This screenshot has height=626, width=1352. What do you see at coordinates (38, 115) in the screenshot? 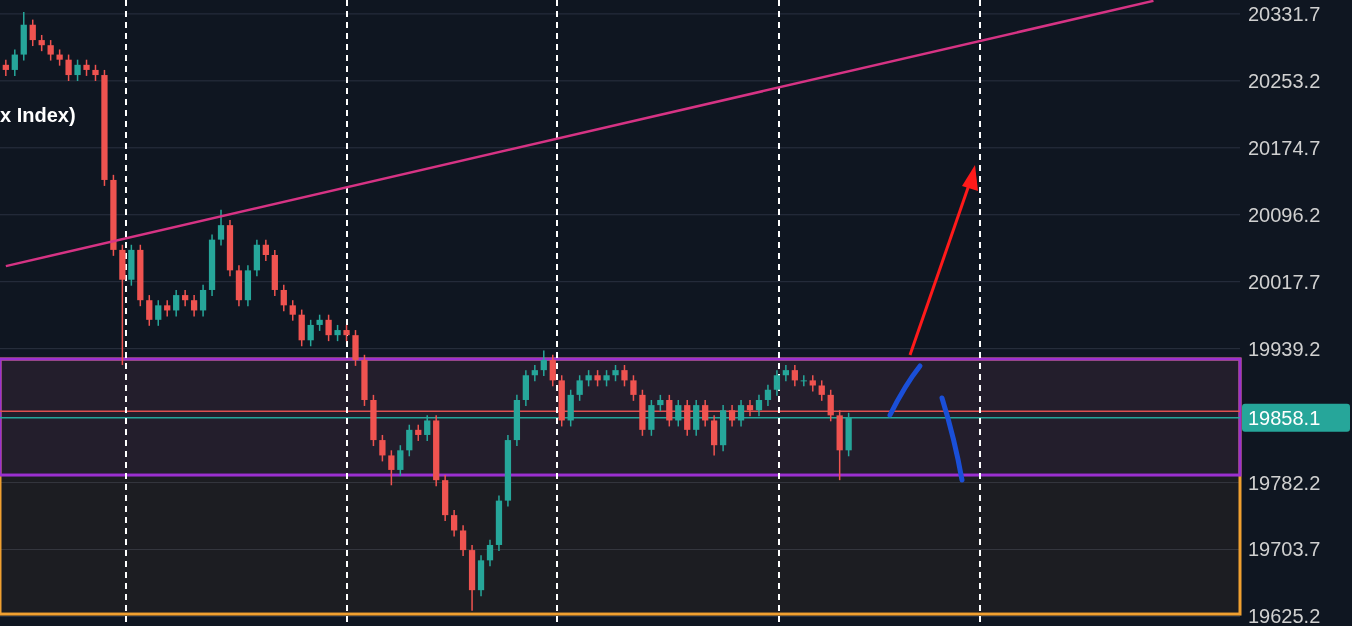
I see `text: x Index)` at bounding box center [38, 115].